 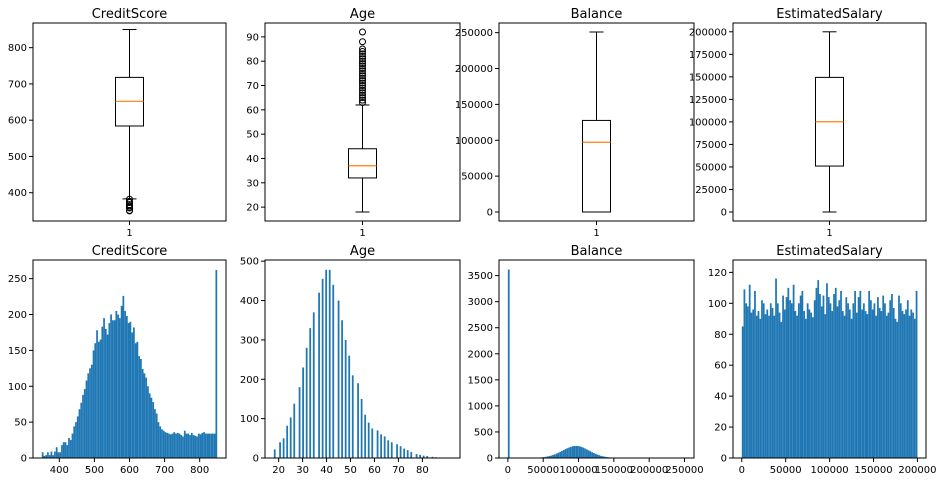 What do you see at coordinates (252, 37) in the screenshot?
I see `y-tick-label: 90` at bounding box center [252, 37].